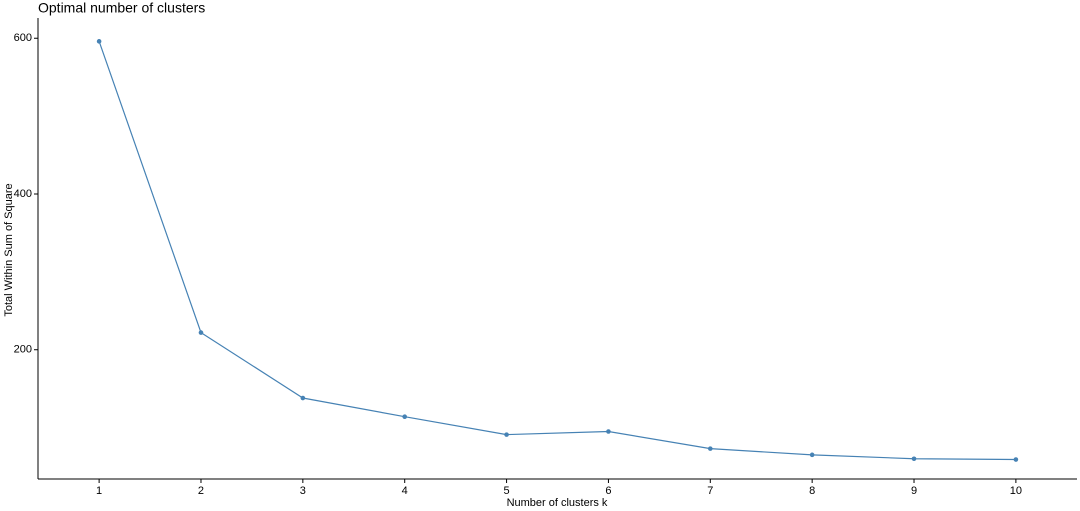 Image resolution: width=1080 pixels, height=511 pixels. I want to click on chart-title: Optimal number of clusters, so click(121, 8).